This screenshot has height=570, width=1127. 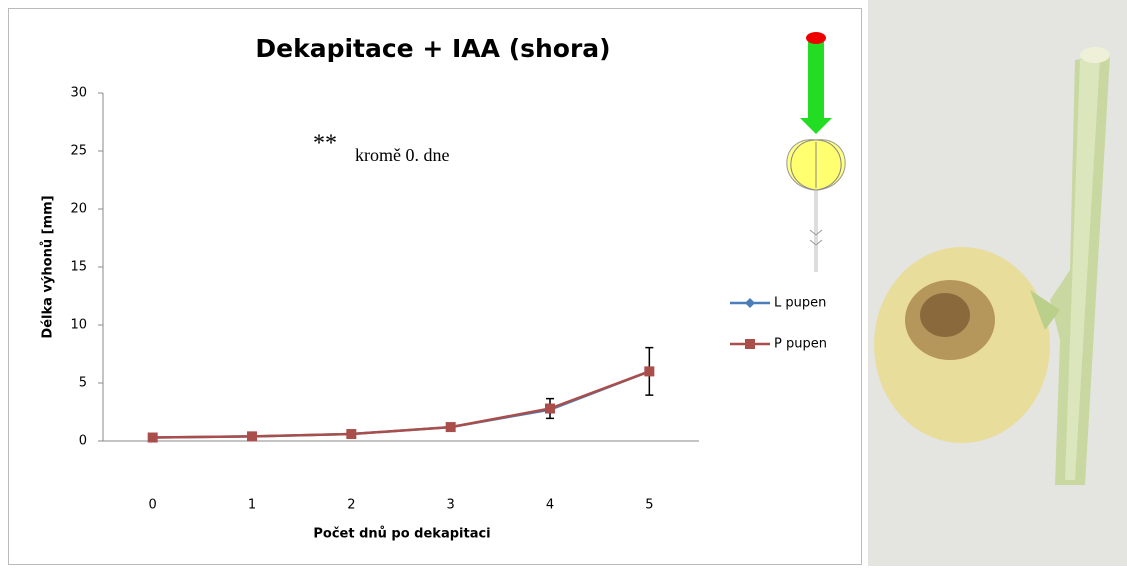 What do you see at coordinates (451, 505) in the screenshot?
I see `x-tick-label: 3` at bounding box center [451, 505].